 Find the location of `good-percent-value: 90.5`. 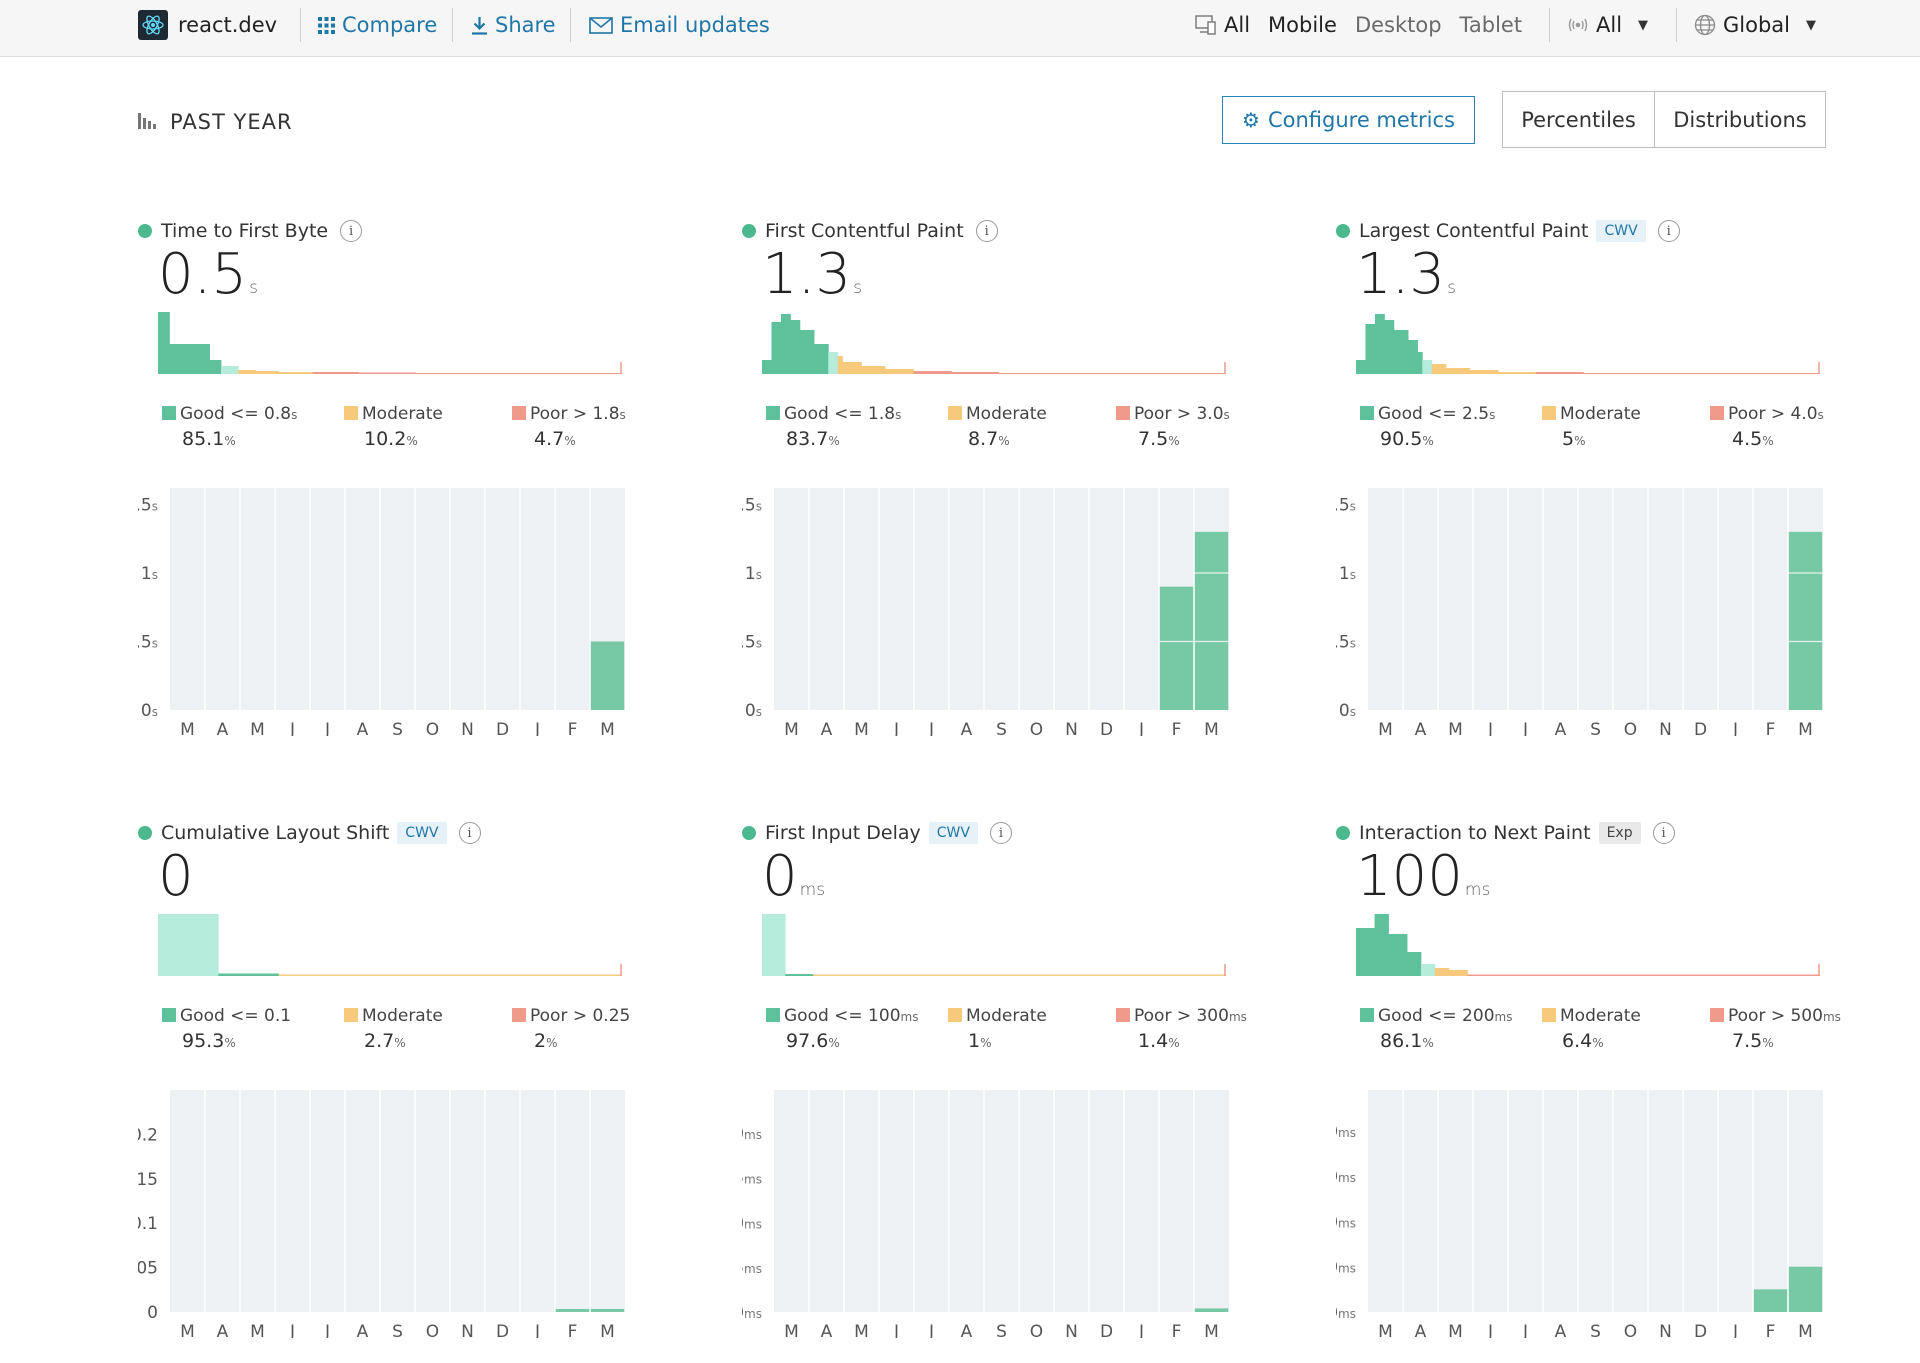

good-percent-value: 90.5 is located at coordinates (1401, 439).